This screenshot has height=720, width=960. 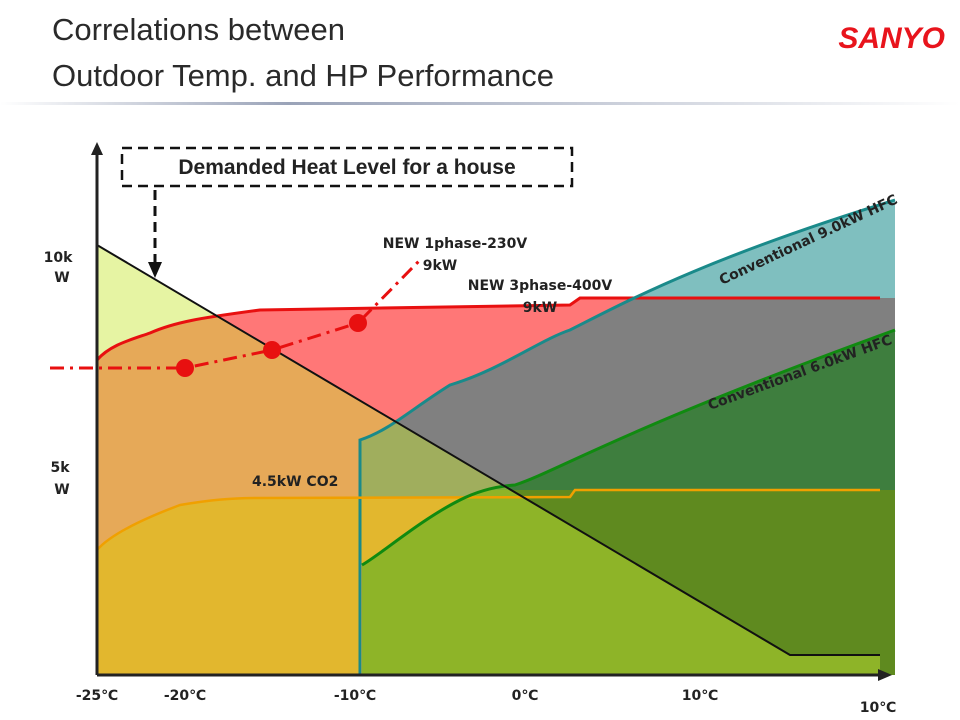 What do you see at coordinates (198, 29) in the screenshot?
I see `title-line: Correlations between` at bounding box center [198, 29].